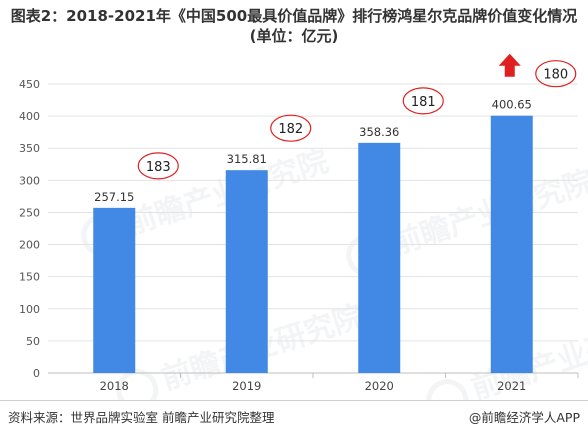 The width and height of the screenshot is (588, 437). What do you see at coordinates (512, 105) in the screenshot?
I see `data-label: 400.65` at bounding box center [512, 105].